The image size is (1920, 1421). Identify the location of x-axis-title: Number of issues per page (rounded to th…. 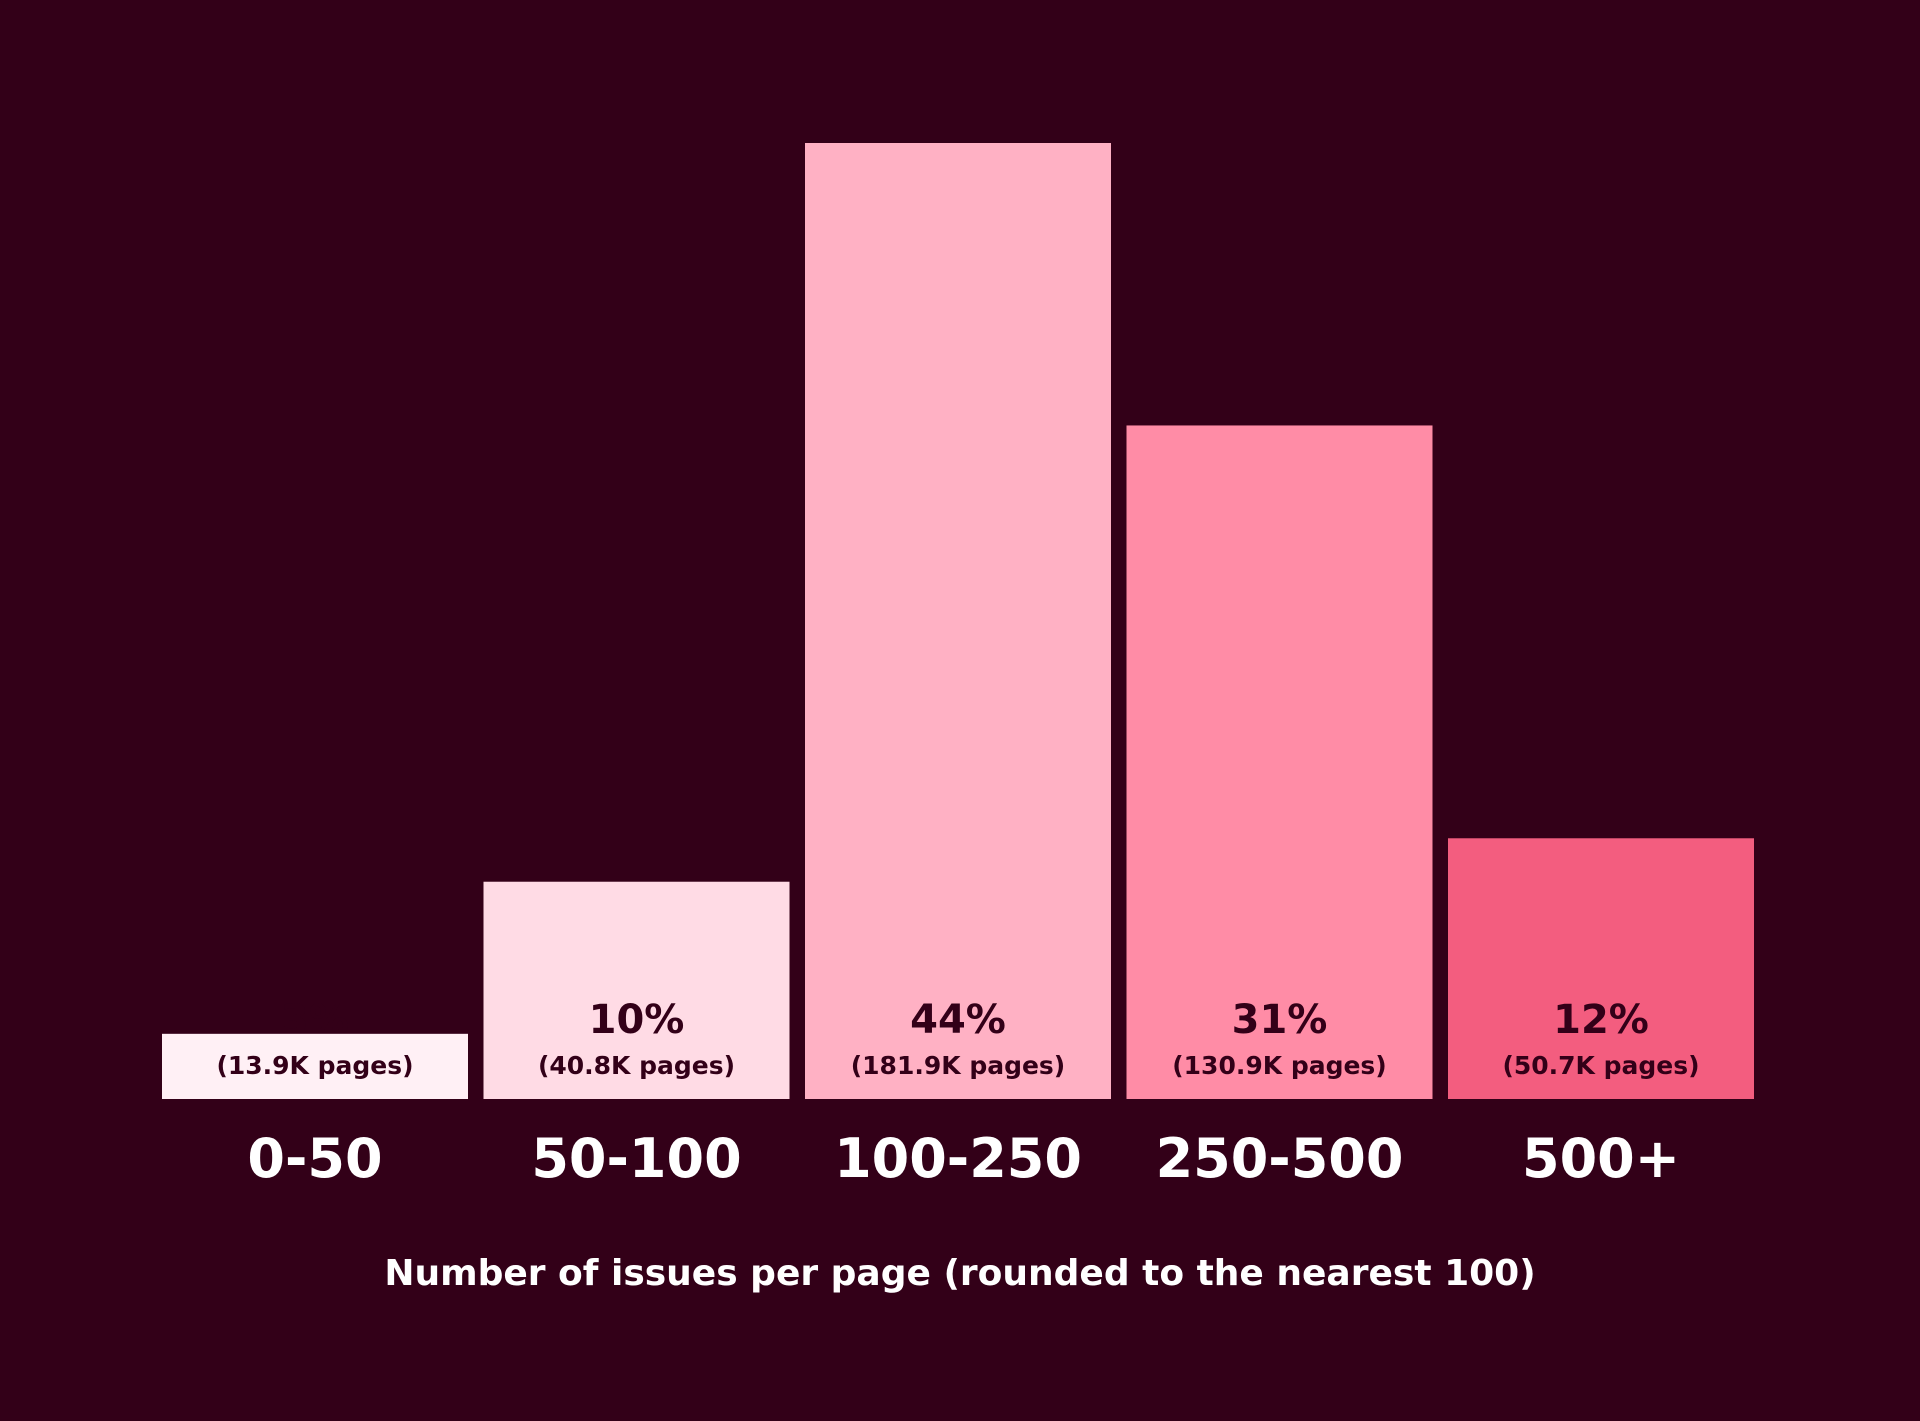
(959, 1273).